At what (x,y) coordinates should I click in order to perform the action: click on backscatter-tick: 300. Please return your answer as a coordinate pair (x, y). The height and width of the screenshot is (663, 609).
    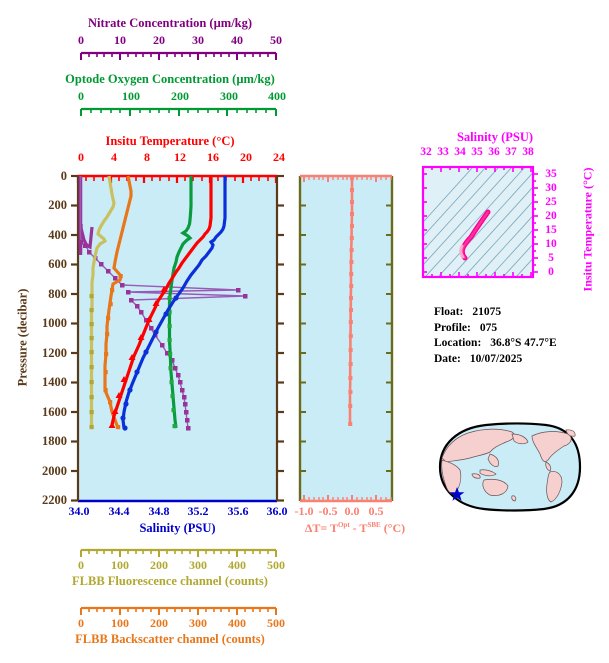
    Looking at the image, I should click on (198, 623).